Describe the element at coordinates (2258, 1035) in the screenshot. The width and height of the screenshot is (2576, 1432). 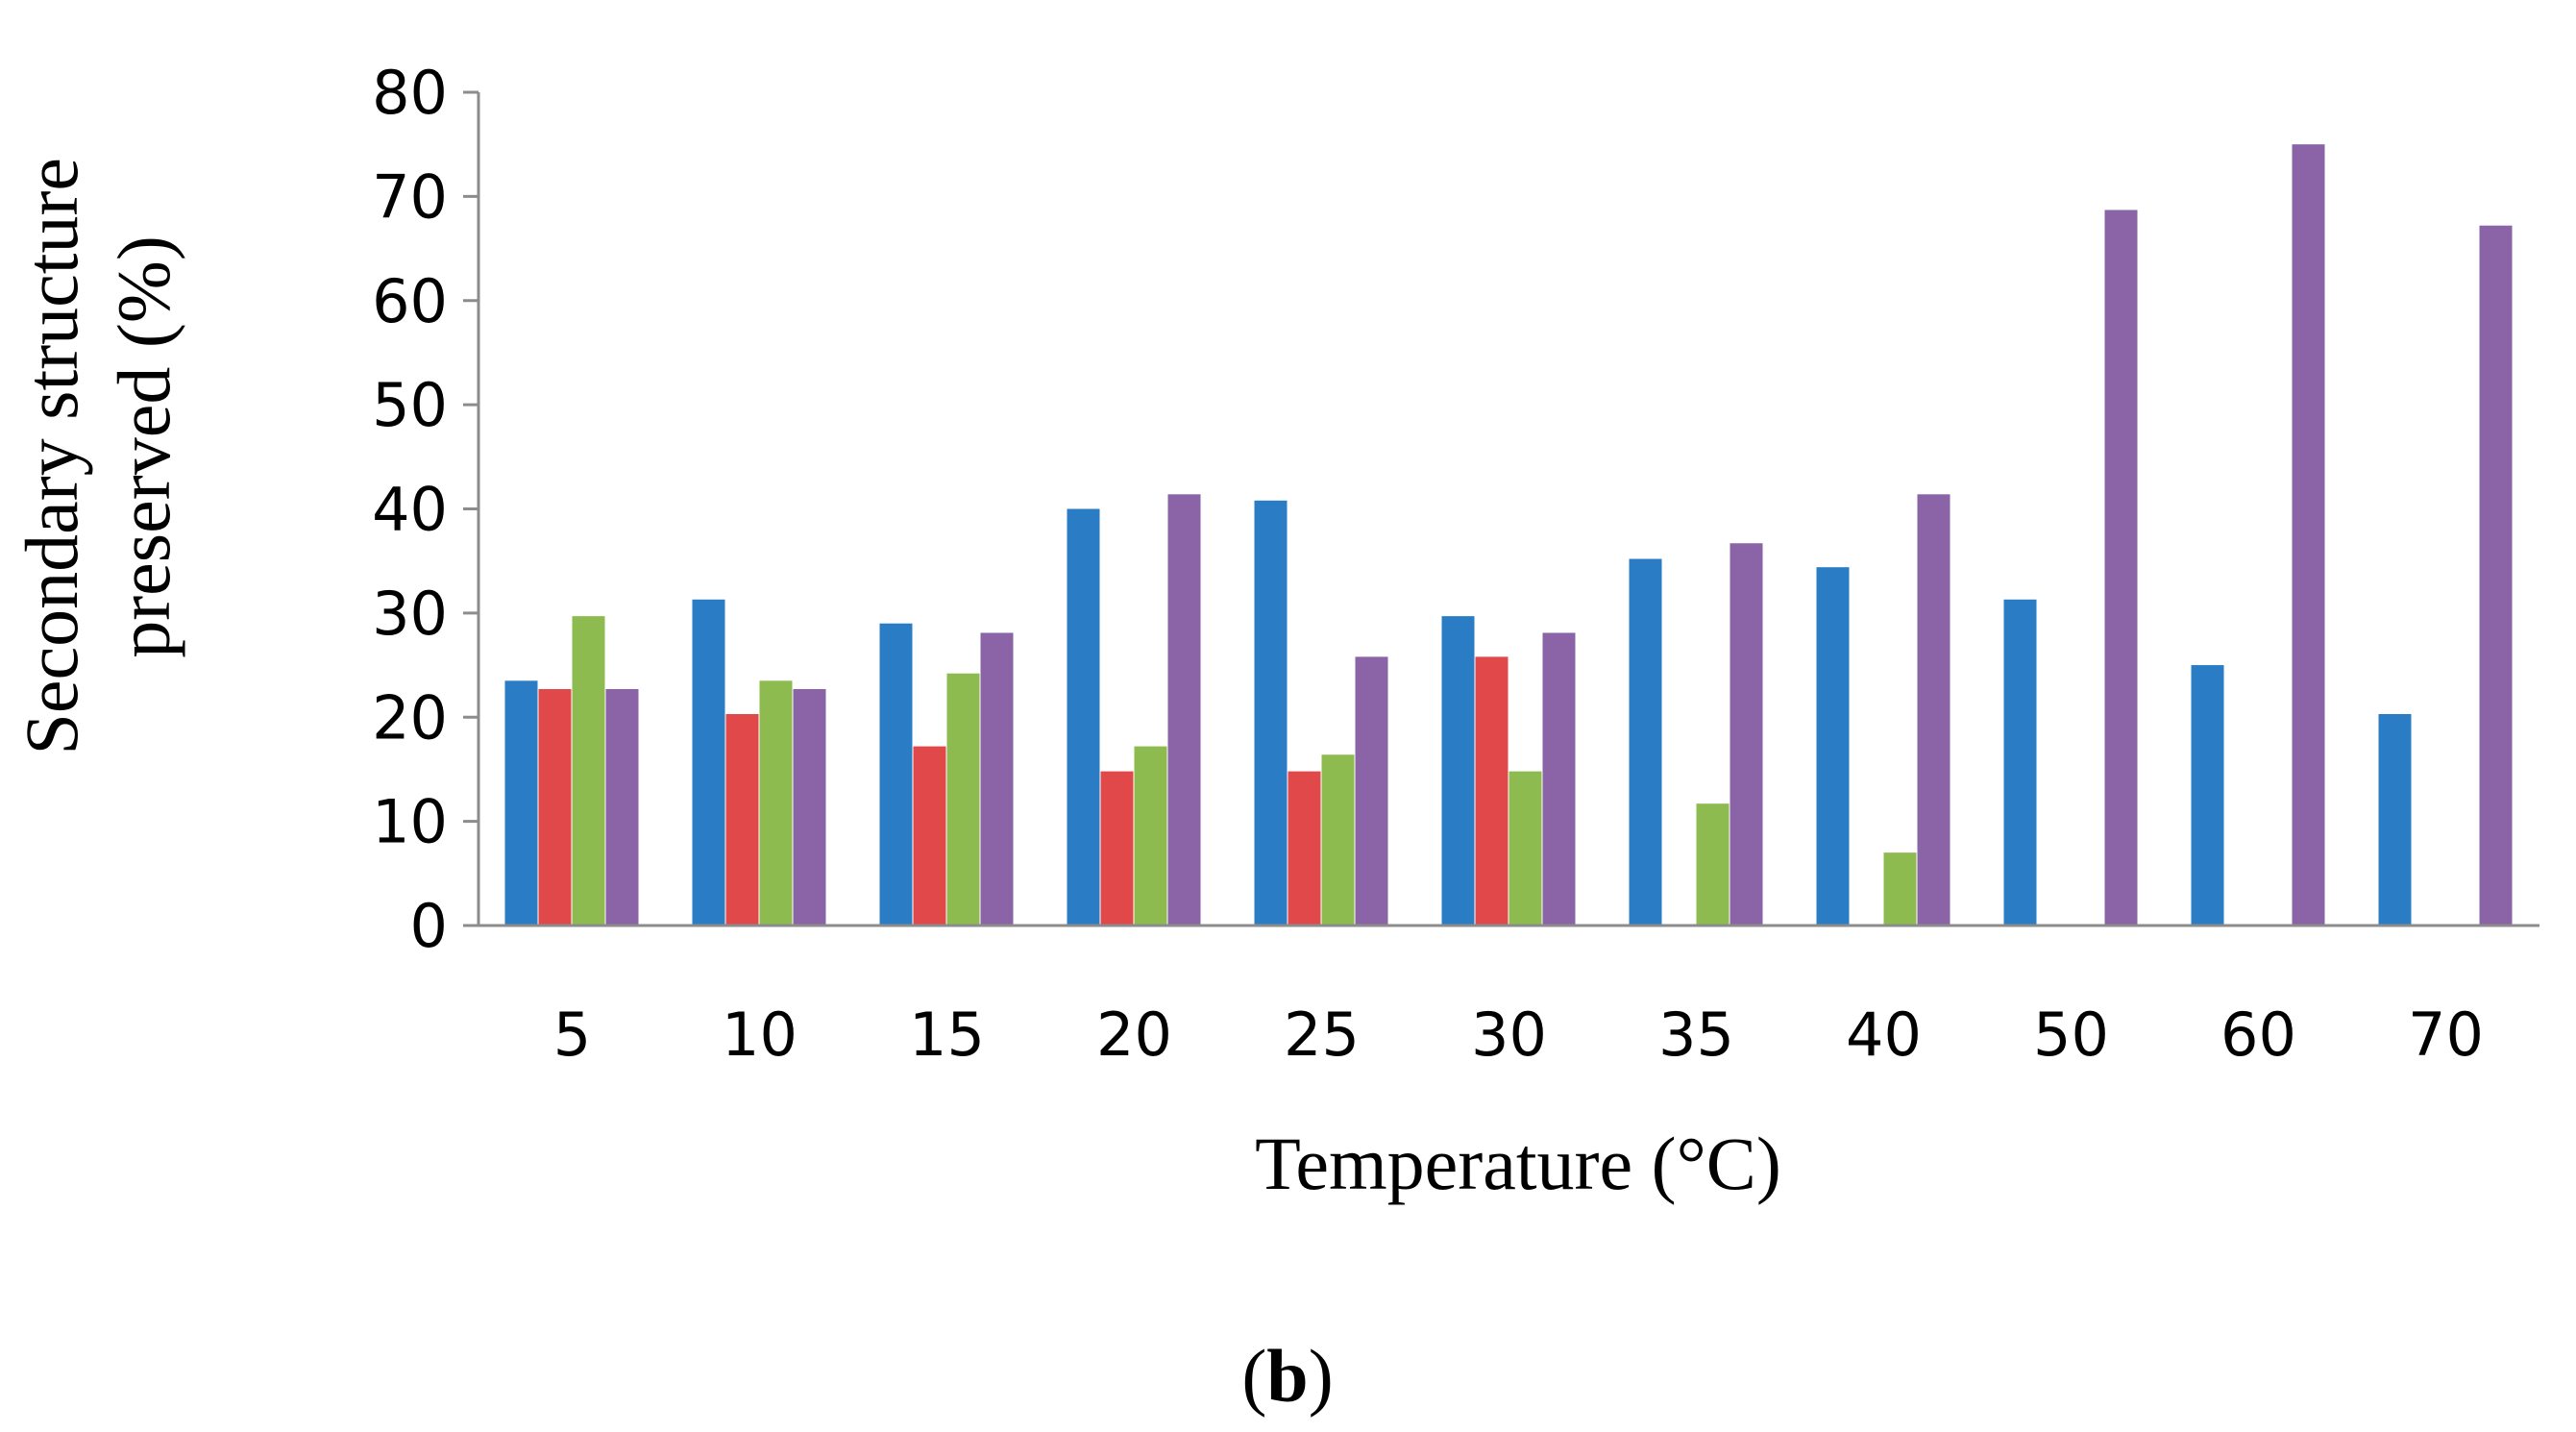
I see `x-tick-label: 60` at that location.